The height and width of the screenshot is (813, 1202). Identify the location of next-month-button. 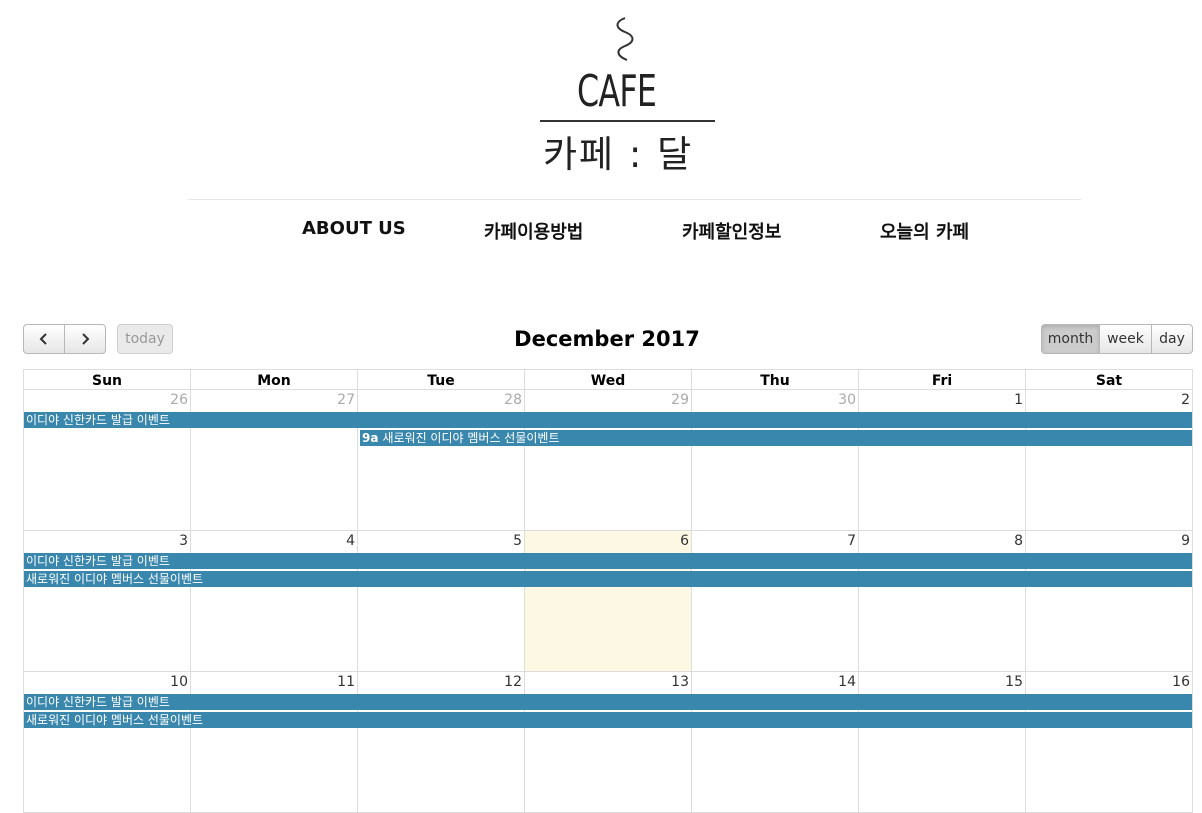
(85, 339).